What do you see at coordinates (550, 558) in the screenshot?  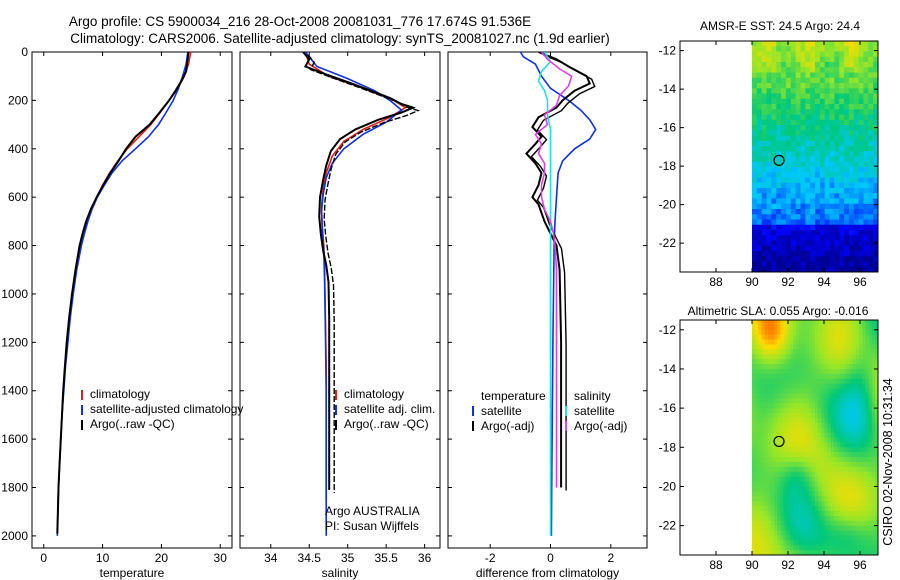 I see `difference-xtick-label: 0` at bounding box center [550, 558].